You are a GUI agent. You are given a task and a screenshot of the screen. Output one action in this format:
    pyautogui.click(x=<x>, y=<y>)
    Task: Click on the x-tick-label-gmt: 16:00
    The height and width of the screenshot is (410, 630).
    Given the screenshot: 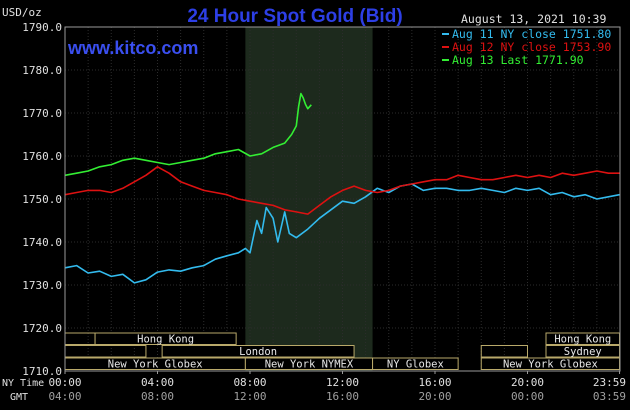 What is the action you would take?
    pyautogui.click(x=342, y=396)
    